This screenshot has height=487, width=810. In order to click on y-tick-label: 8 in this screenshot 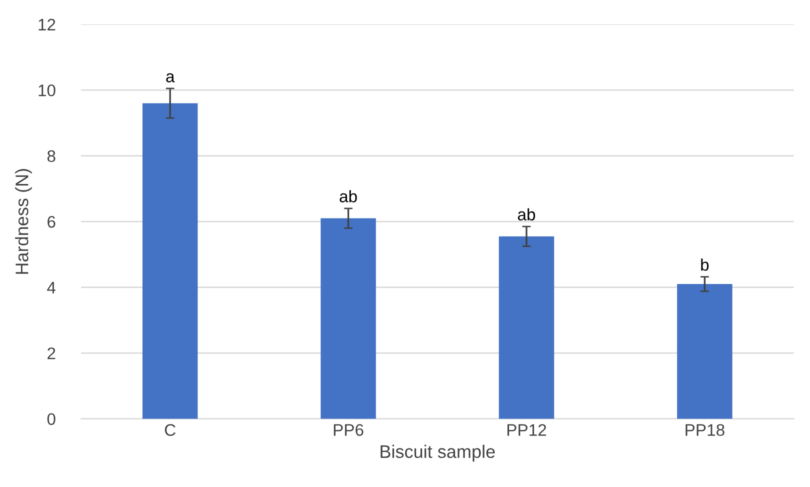, I will do `click(51, 156)`.